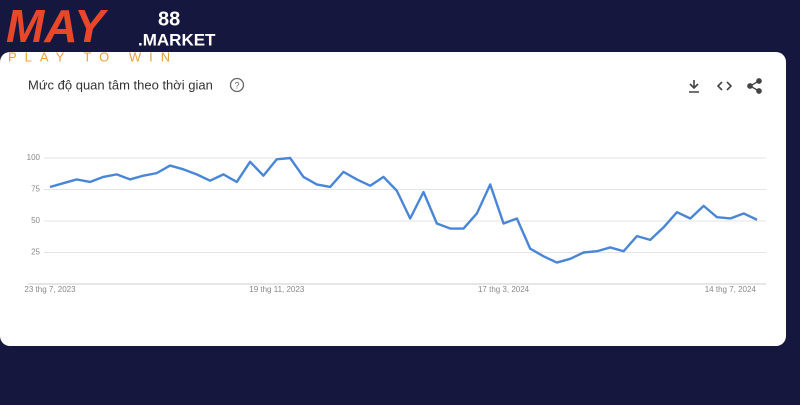 The image size is (800, 405). Describe the element at coordinates (169, 19) in the screenshot. I see `logo-number: 88` at that location.